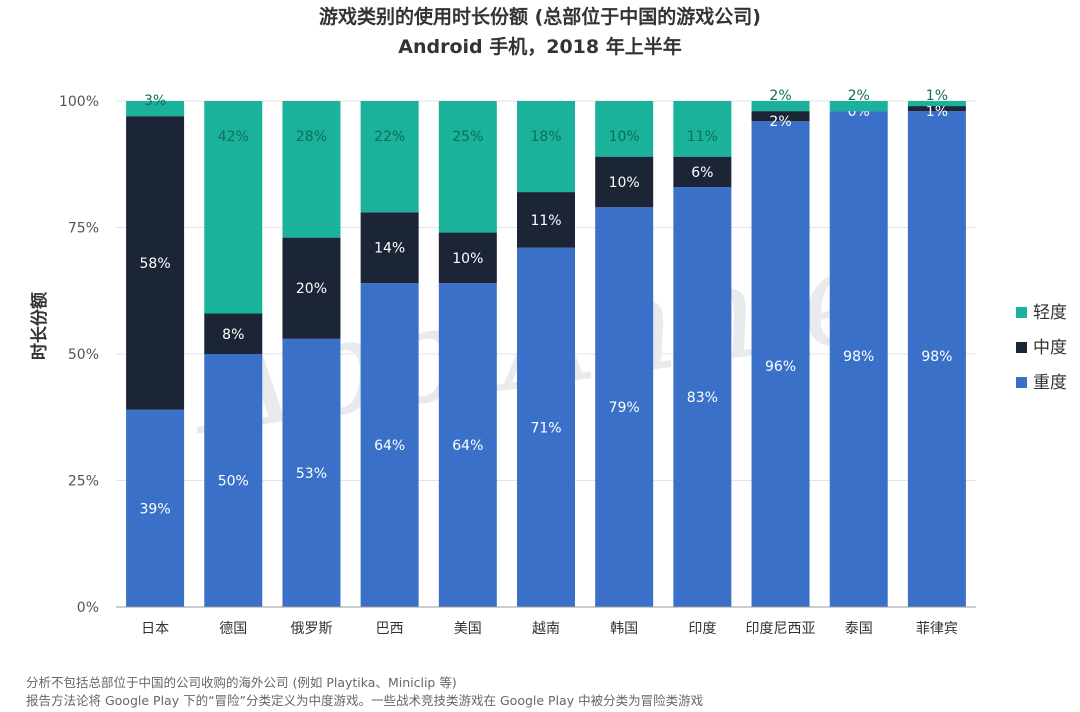  I want to click on data-label-中度: 58%, so click(155, 264).